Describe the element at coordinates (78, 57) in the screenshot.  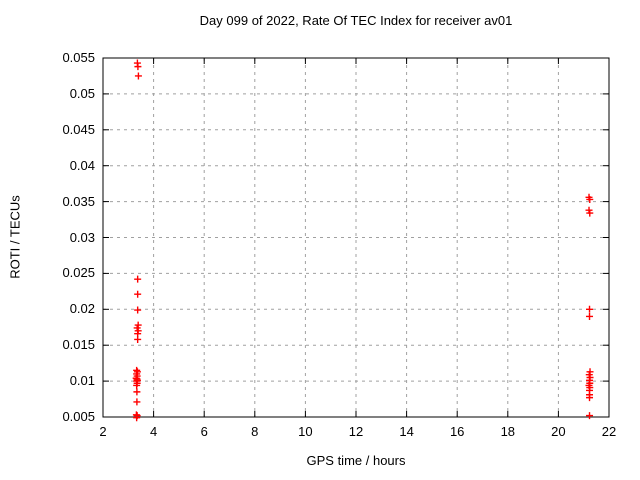
I see `y-tick-label: 0.055` at that location.